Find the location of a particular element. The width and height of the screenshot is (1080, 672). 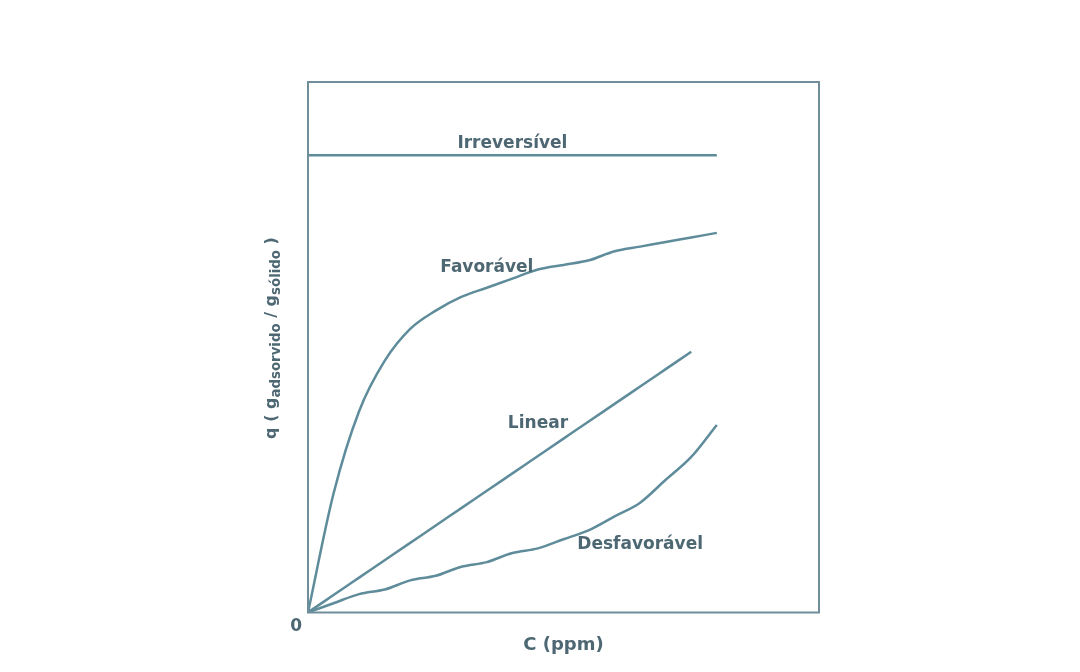

series-label: Irreversível is located at coordinates (512, 141).